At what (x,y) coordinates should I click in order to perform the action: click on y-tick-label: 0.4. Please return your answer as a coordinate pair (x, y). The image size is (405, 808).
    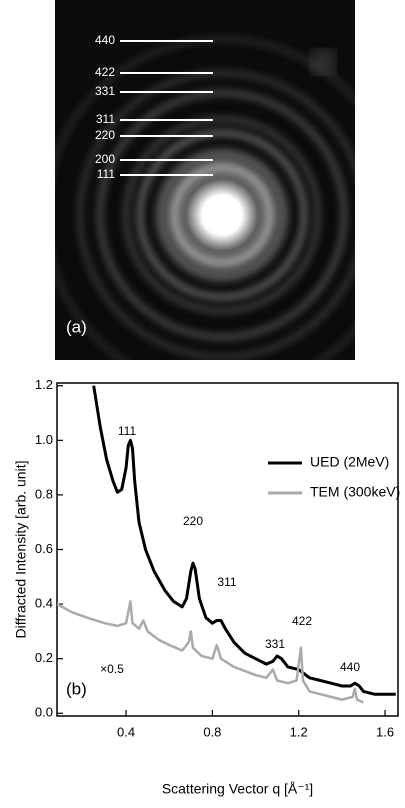
    Looking at the image, I should click on (44, 603).